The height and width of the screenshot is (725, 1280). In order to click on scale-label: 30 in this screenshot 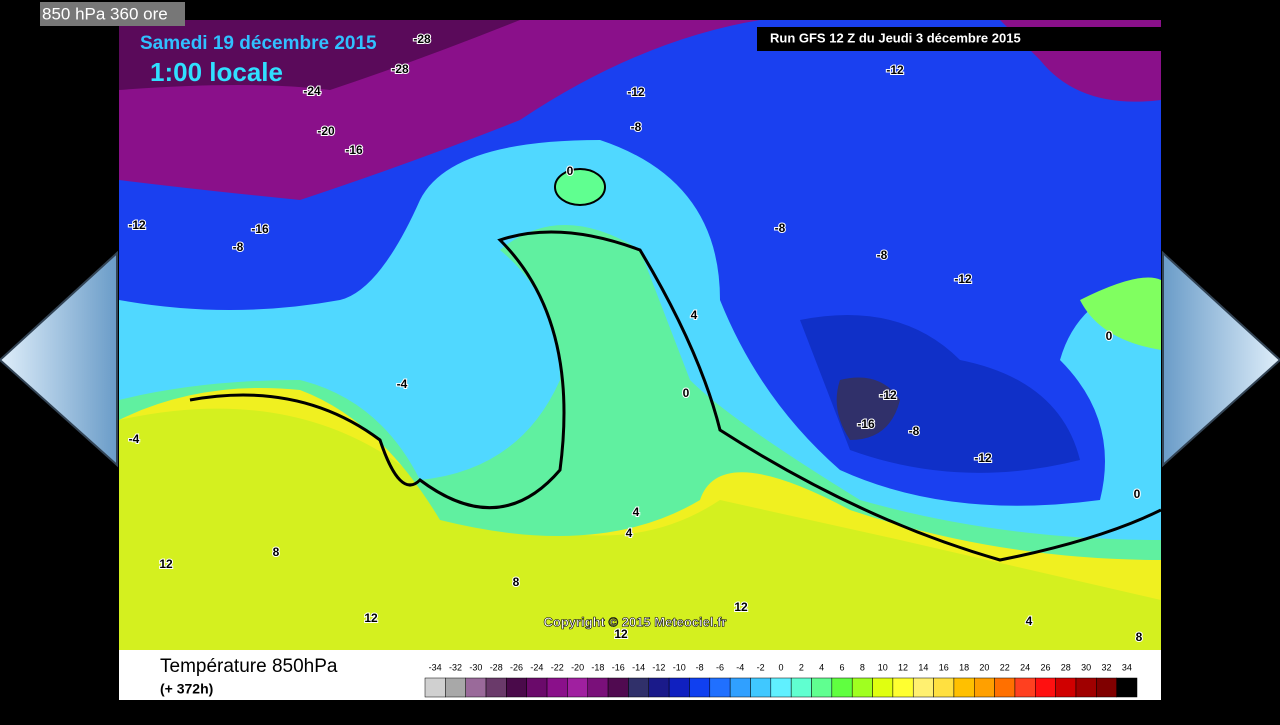, I will do `click(1086, 667)`.